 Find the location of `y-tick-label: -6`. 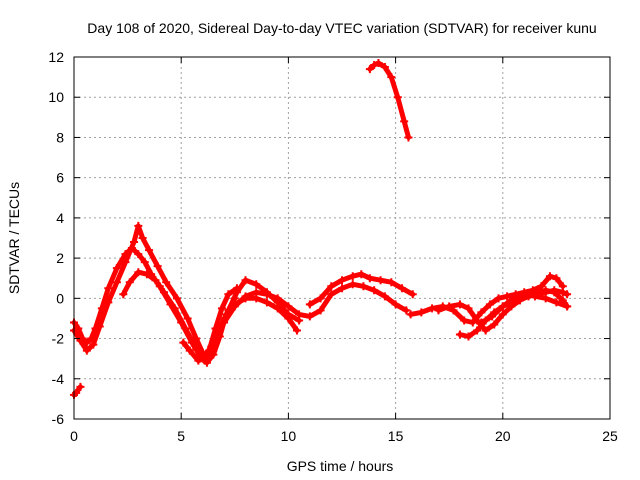

y-tick-label: -6 is located at coordinates (58, 419).